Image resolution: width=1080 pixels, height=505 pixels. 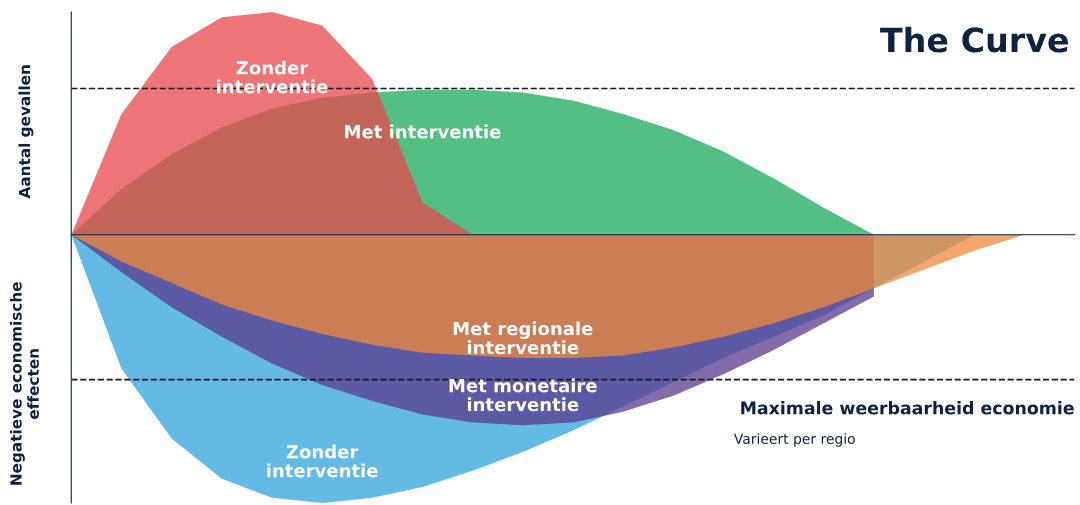 I want to click on y-axis-title: Aantal gevallen, so click(x=26, y=132).